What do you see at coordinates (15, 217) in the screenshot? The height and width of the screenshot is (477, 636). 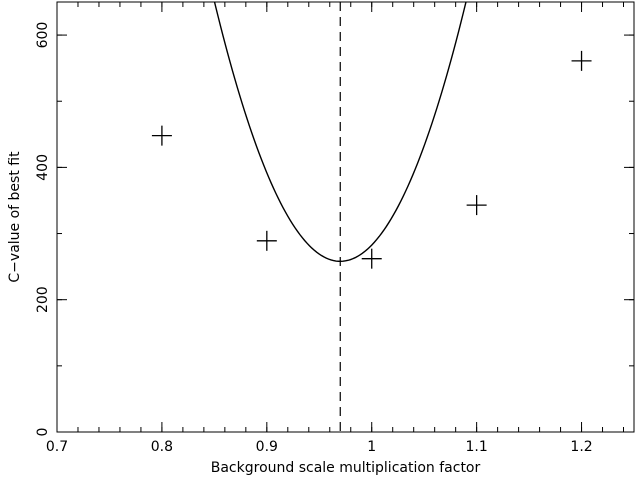 I see `y-axis-title: C−value of best fit` at bounding box center [15, 217].